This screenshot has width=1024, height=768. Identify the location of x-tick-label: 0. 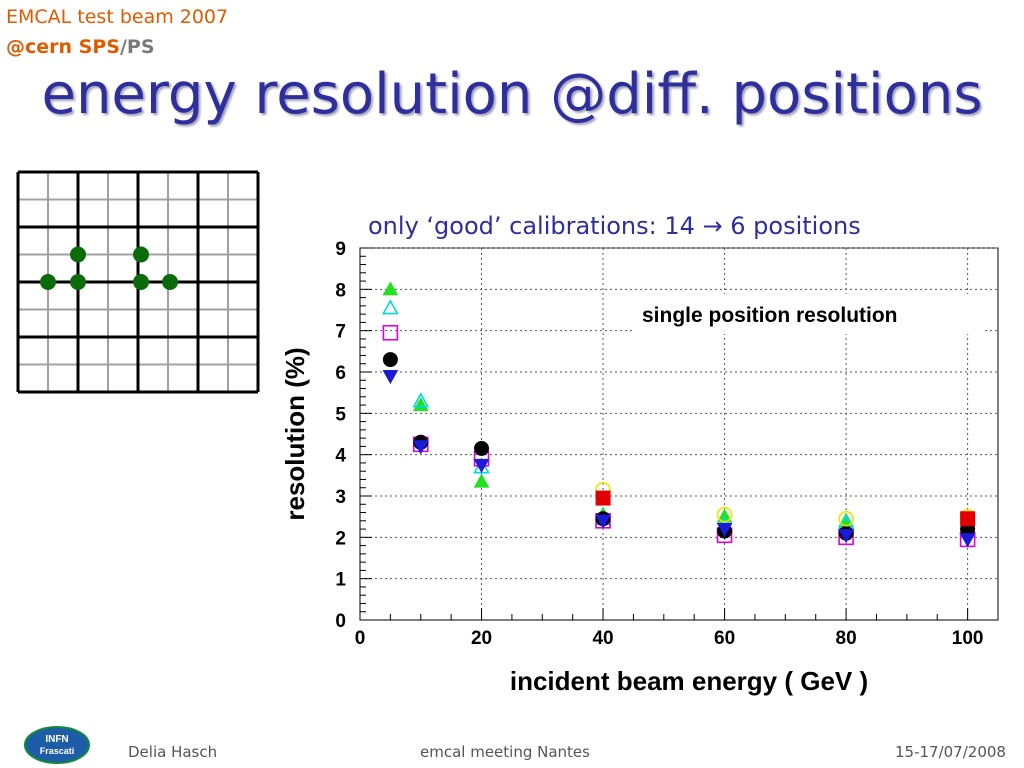
(360, 638).